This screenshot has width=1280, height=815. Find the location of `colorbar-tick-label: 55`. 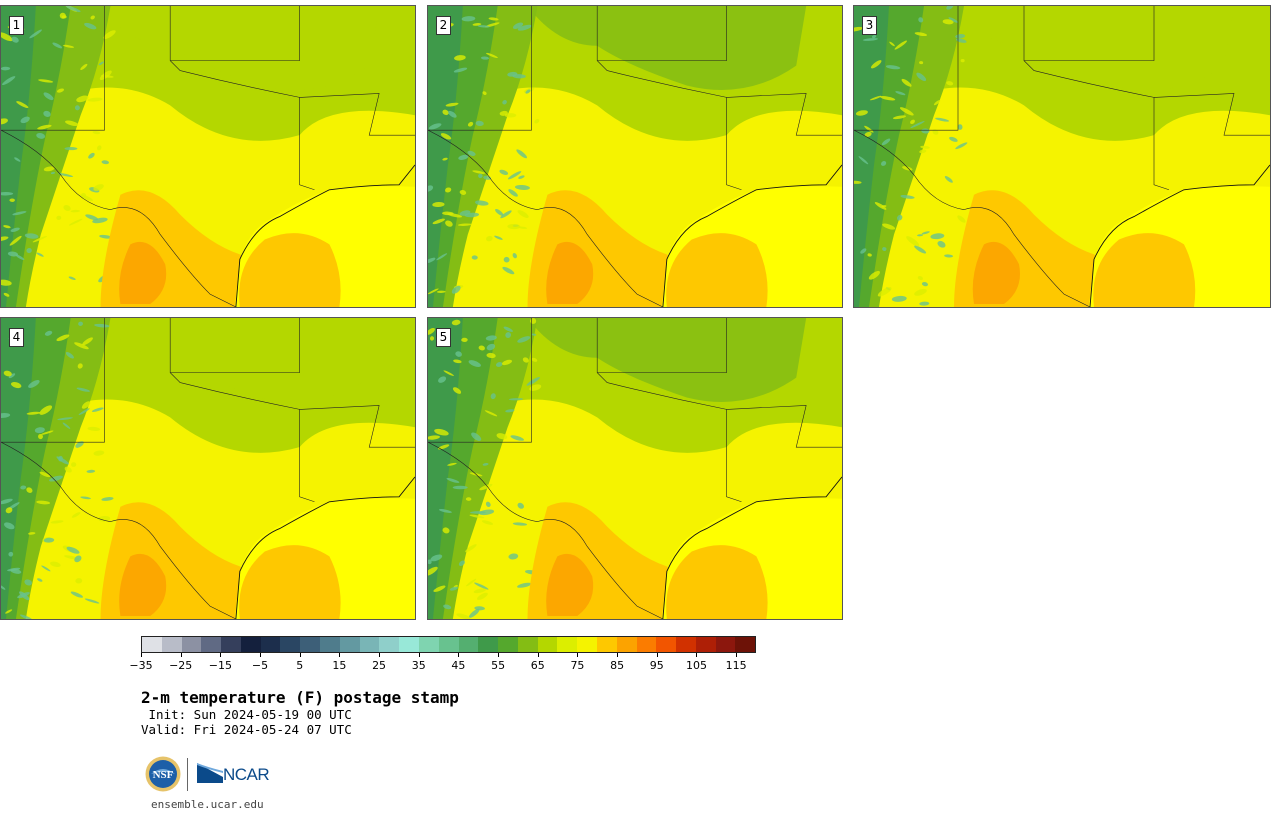

colorbar-tick-label: 55 is located at coordinates (498, 665).